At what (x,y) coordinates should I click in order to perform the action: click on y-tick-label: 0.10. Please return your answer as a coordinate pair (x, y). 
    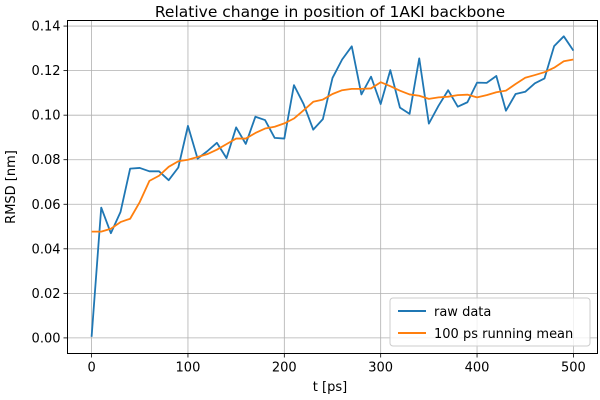
    Looking at the image, I should click on (46, 116).